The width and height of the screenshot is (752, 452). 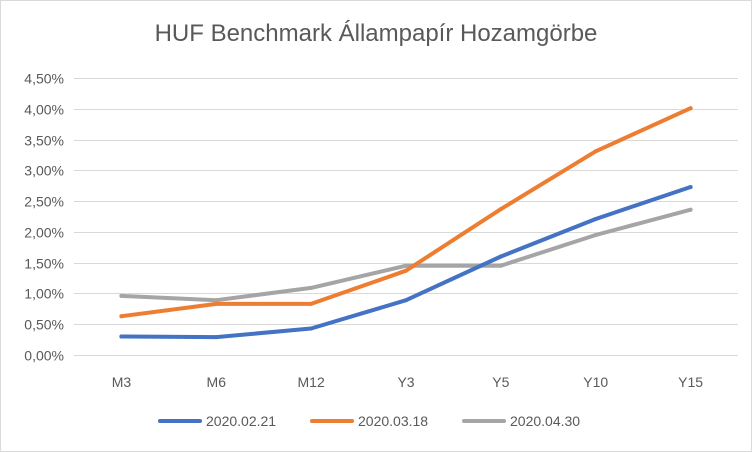 What do you see at coordinates (44, 79) in the screenshot?
I see `y-tick-label: 4,50%` at bounding box center [44, 79].